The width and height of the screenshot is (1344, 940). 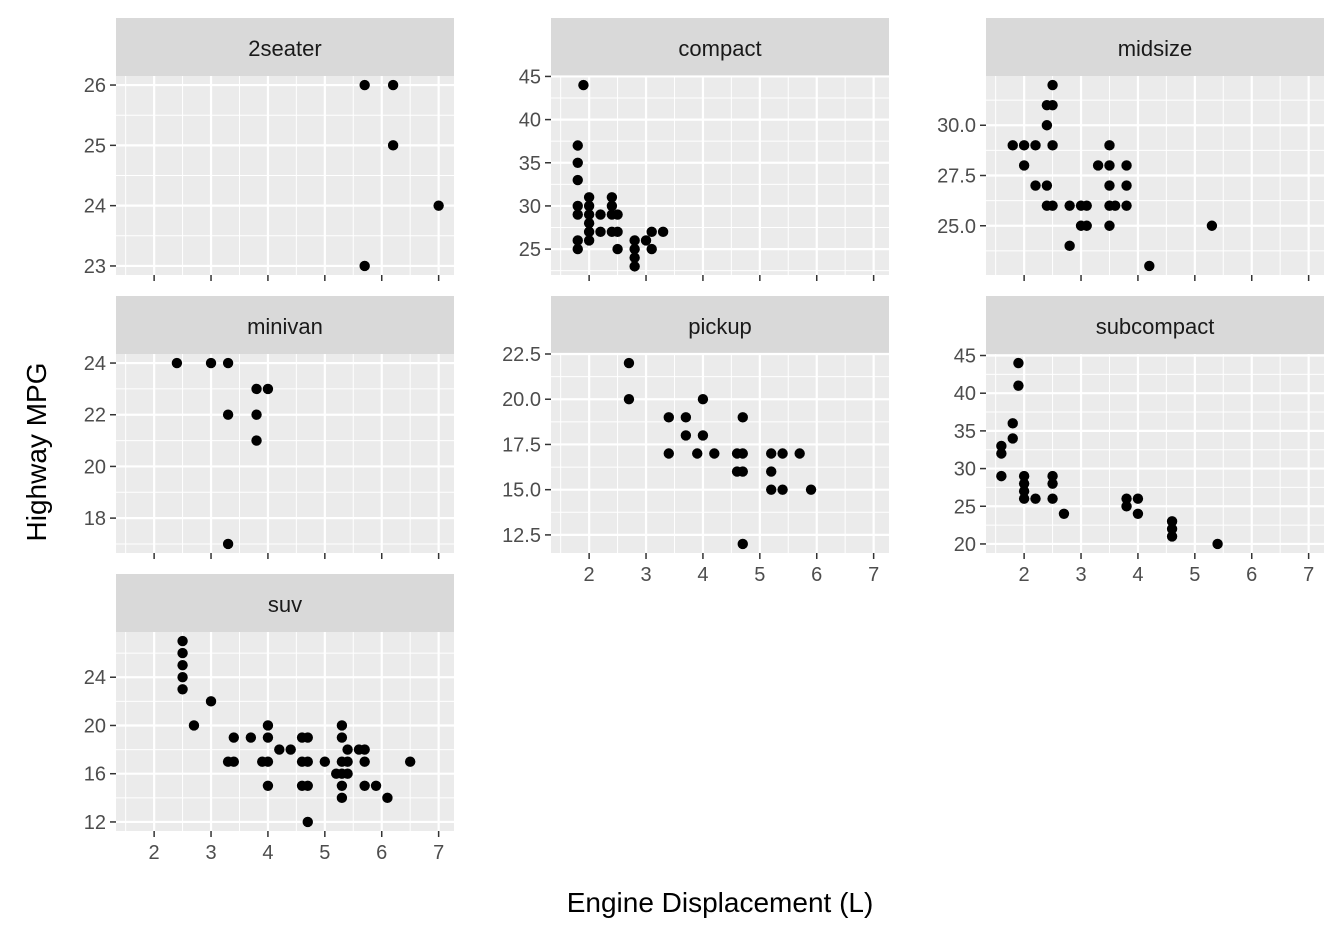 What do you see at coordinates (521, 445) in the screenshot?
I see `y-tick-label: 17.5` at bounding box center [521, 445].